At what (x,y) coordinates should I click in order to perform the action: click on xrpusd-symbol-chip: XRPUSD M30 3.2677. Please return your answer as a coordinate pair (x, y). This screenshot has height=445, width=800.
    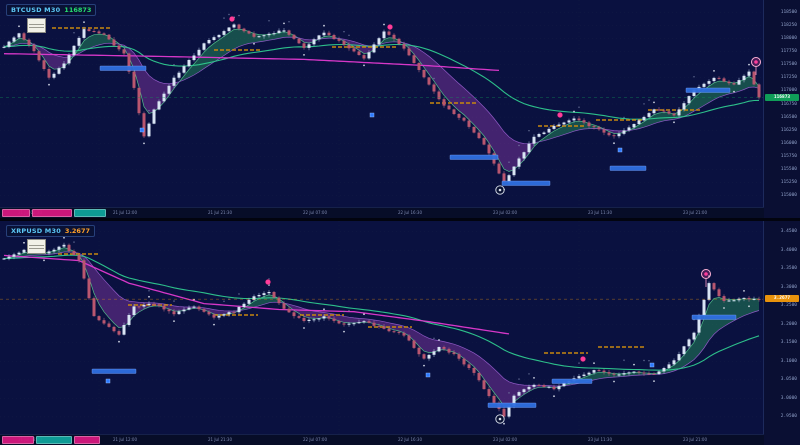
    Looking at the image, I should click on (51, 231).